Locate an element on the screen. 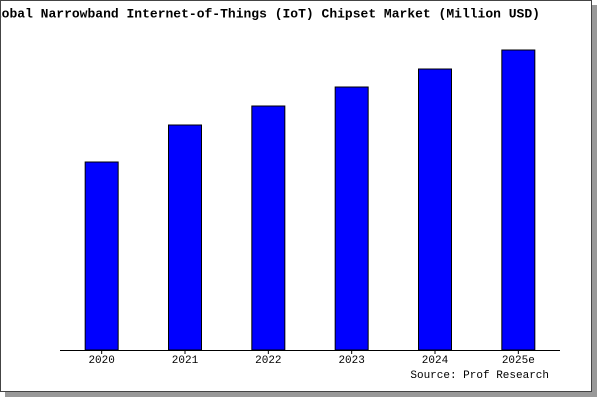 The width and height of the screenshot is (600, 400). x-tick-label: 2023 is located at coordinates (351, 361).